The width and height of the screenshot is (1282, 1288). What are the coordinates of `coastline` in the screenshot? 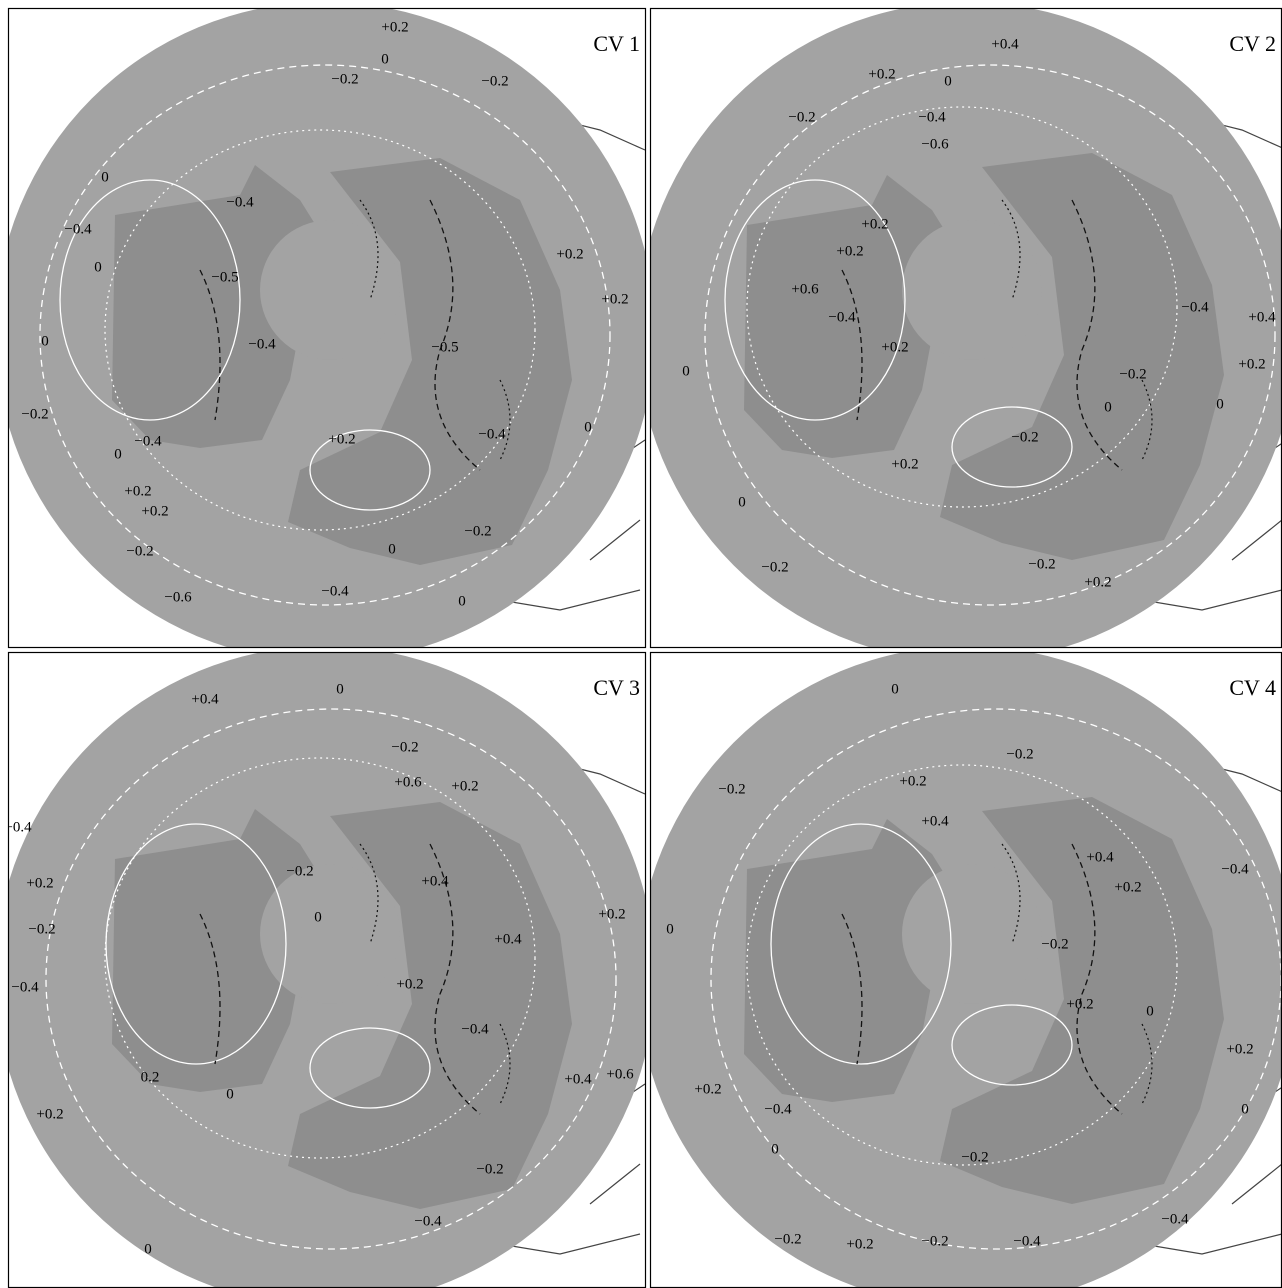 It's located at (1211, 365).